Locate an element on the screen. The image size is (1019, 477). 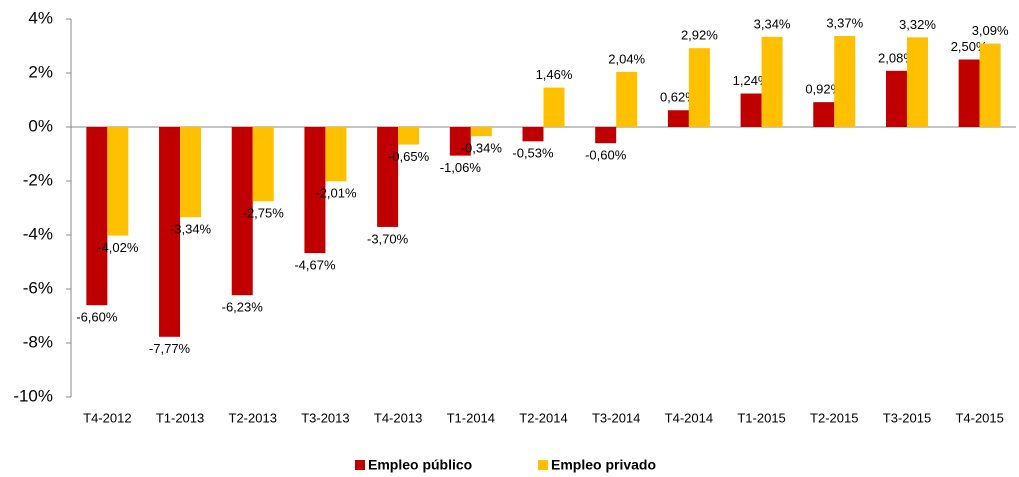
y-tick-label: -6% is located at coordinates (38, 287).